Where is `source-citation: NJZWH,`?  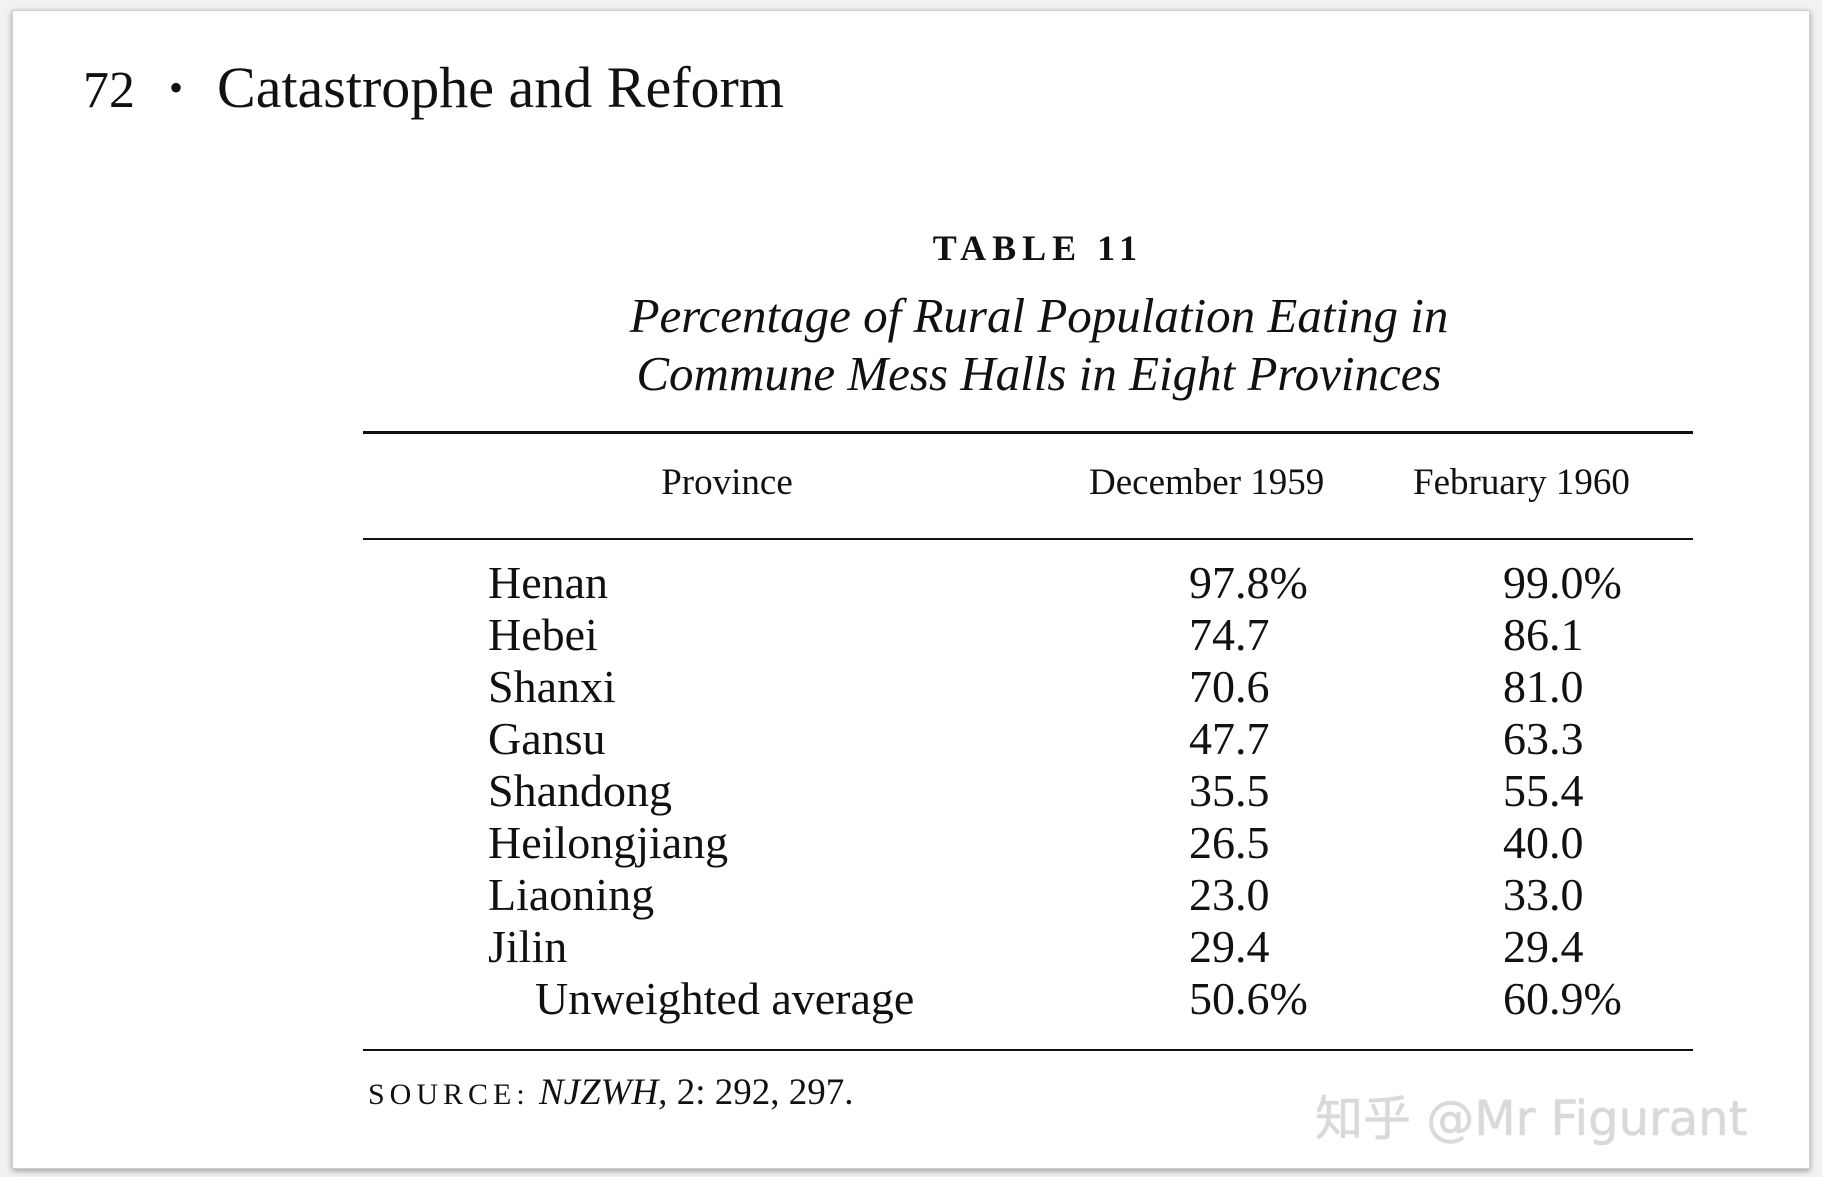 source-citation: NJZWH, is located at coordinates (603, 1092).